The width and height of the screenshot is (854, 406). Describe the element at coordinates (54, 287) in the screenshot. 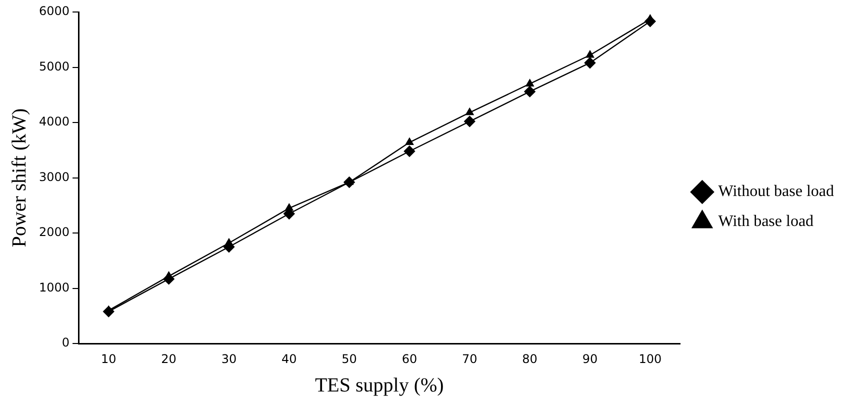

I see `y-tick-label: 1000` at that location.